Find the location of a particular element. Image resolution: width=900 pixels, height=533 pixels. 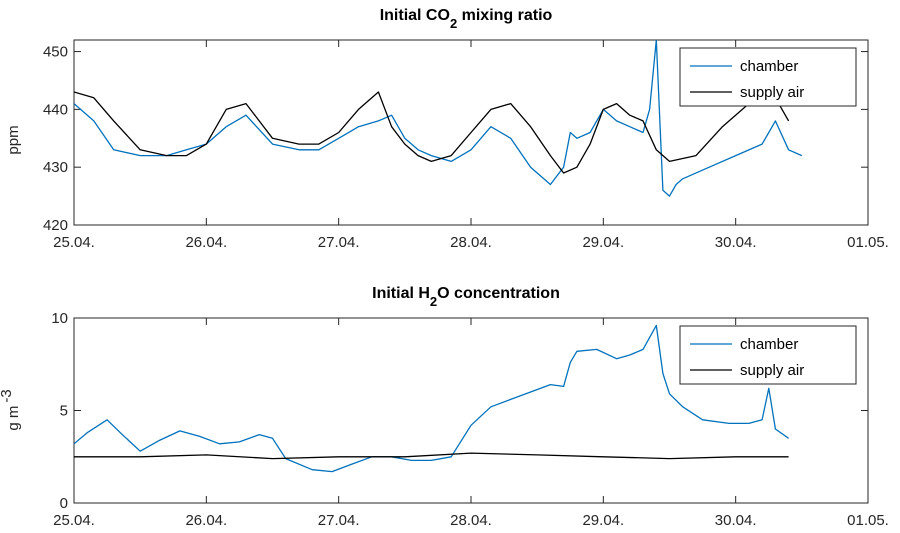

h2o-title-part-2: O concentration is located at coordinates (498, 293).